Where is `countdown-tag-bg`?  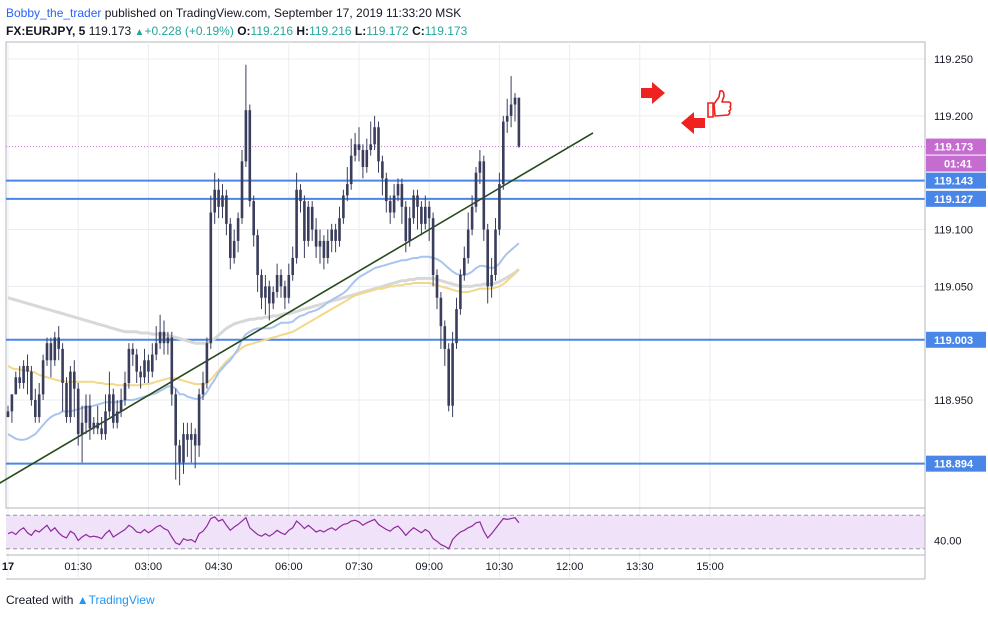
countdown-tag-bg is located at coordinates (956, 163).